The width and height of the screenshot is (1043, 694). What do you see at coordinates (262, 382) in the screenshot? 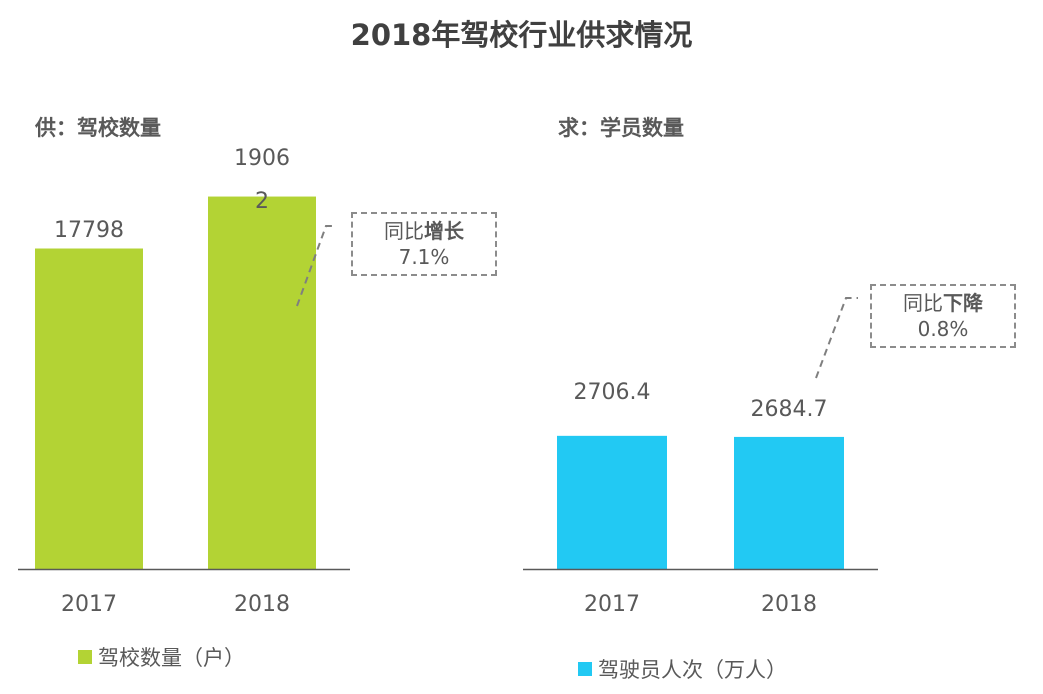
I see `bar-supply-2018` at bounding box center [262, 382].